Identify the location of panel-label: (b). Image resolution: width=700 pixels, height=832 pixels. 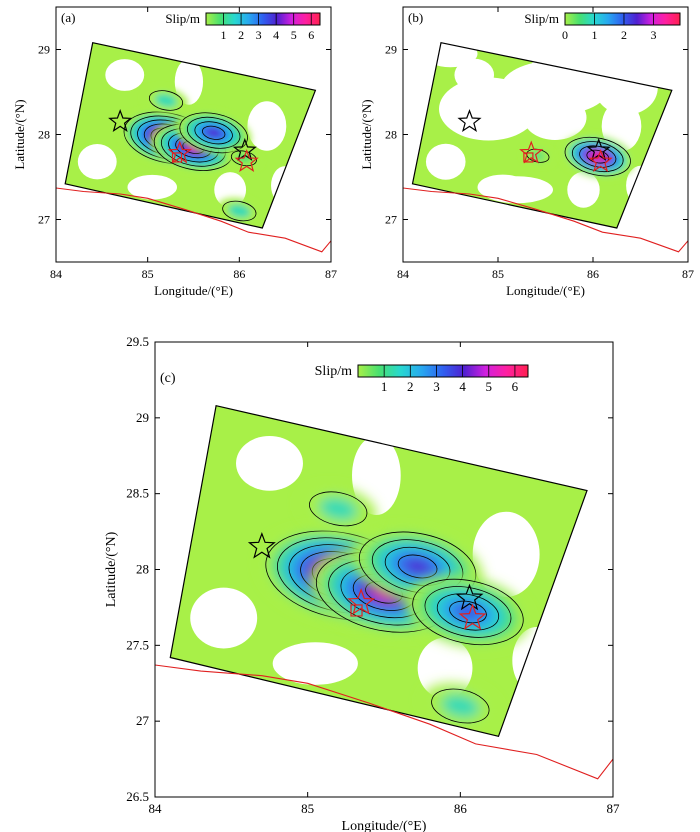
(415, 17).